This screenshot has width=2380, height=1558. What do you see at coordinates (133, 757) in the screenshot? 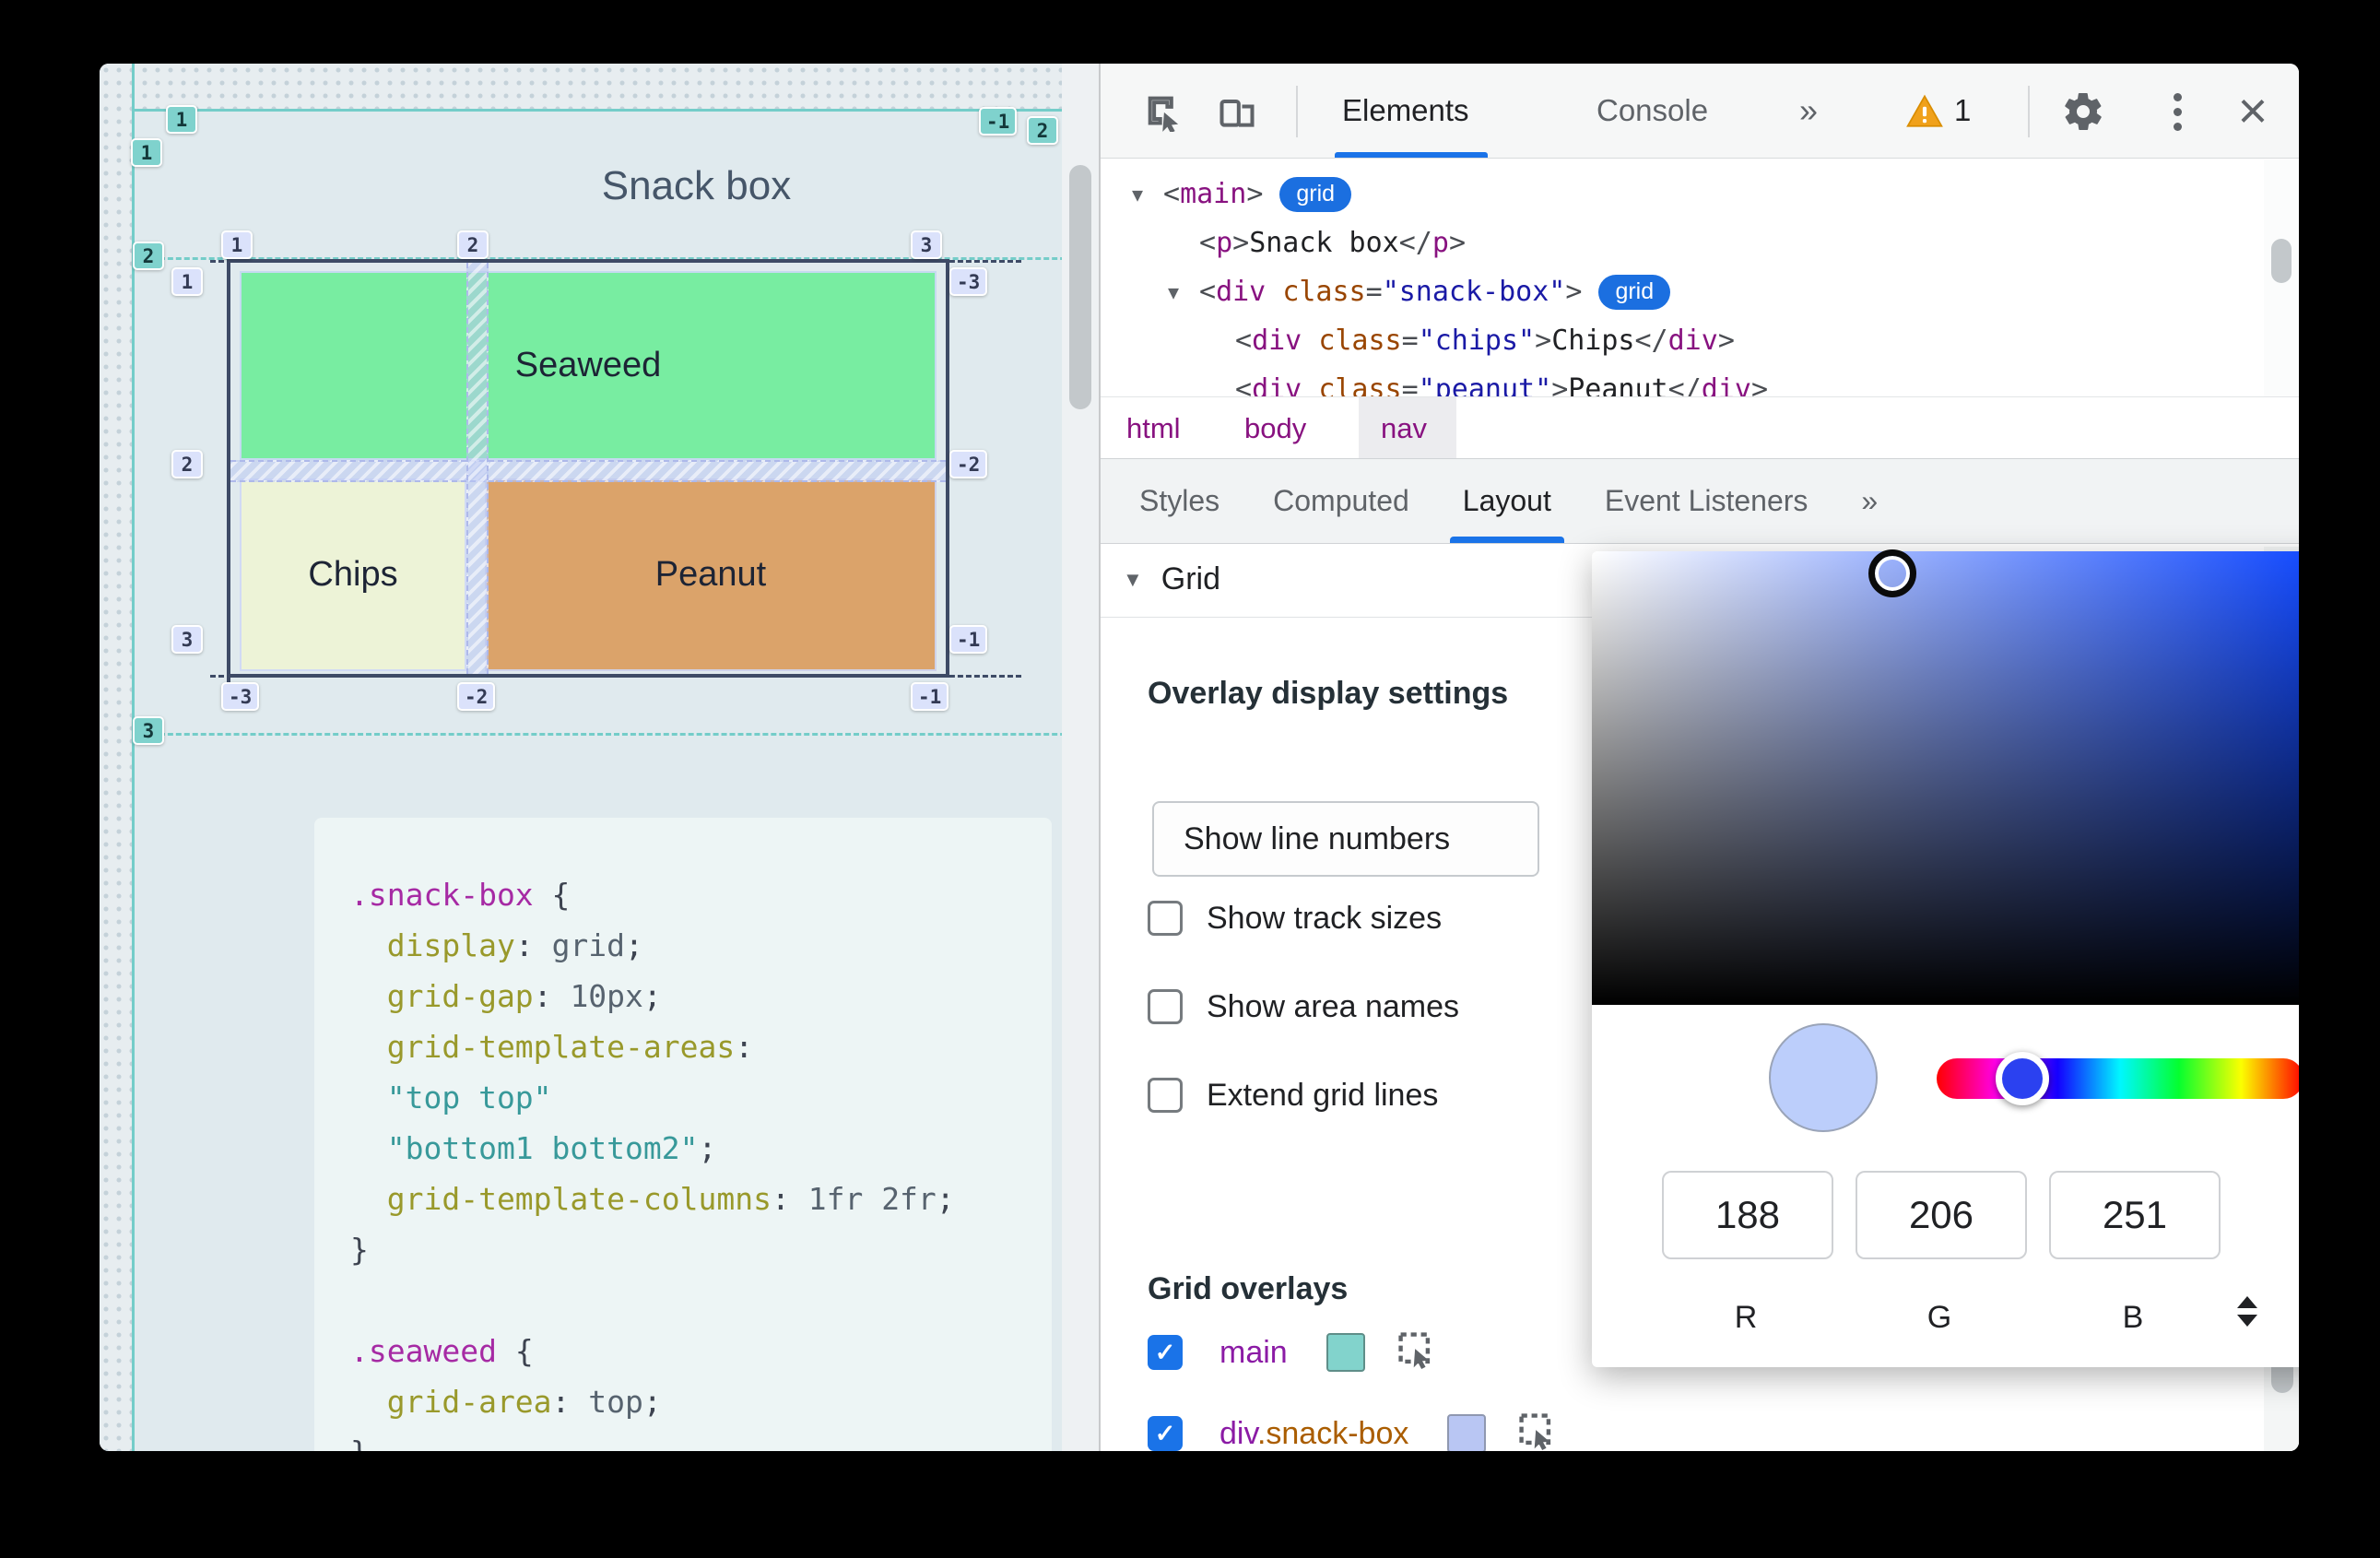
I see `main-grid-col-line` at bounding box center [133, 757].